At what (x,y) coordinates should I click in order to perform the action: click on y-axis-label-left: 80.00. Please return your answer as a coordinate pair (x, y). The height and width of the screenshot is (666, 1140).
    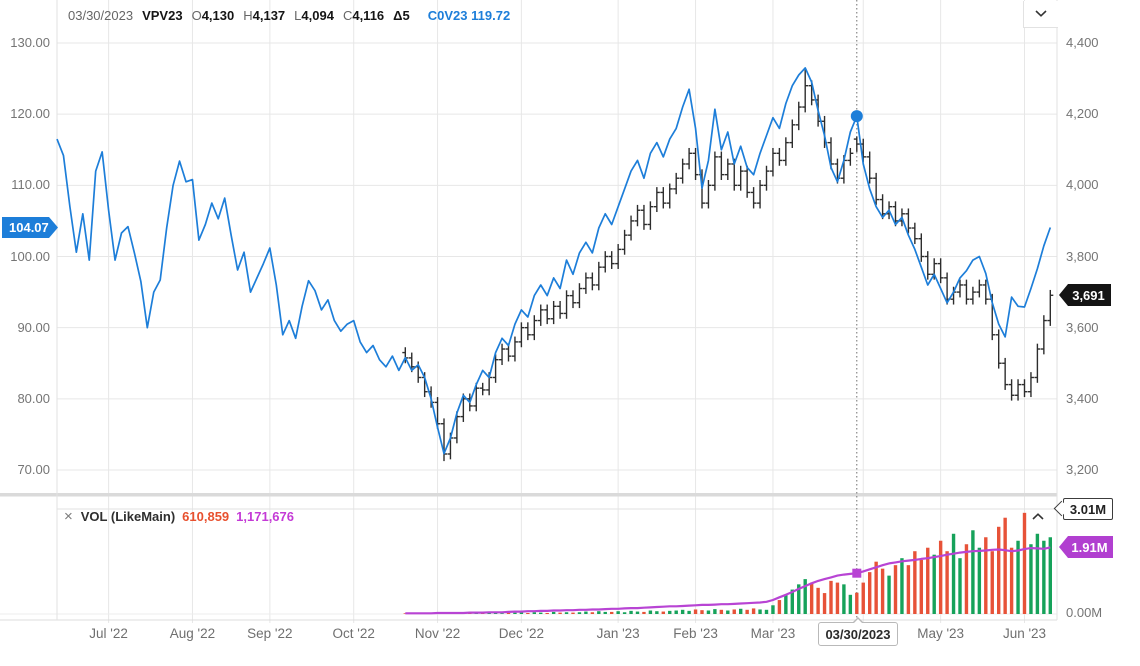
    Looking at the image, I should click on (33, 398).